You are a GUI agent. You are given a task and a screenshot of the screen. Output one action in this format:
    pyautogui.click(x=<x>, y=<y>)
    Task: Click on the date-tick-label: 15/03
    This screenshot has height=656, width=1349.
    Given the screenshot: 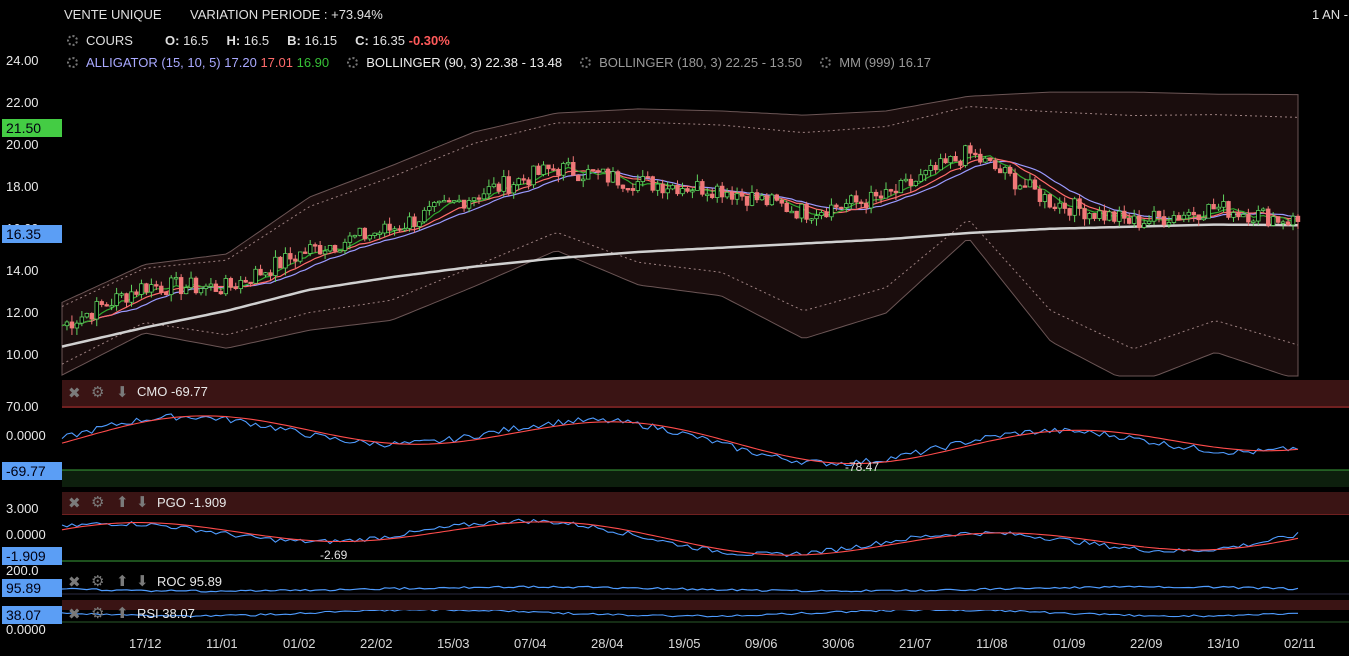 What is the action you would take?
    pyautogui.click(x=453, y=643)
    